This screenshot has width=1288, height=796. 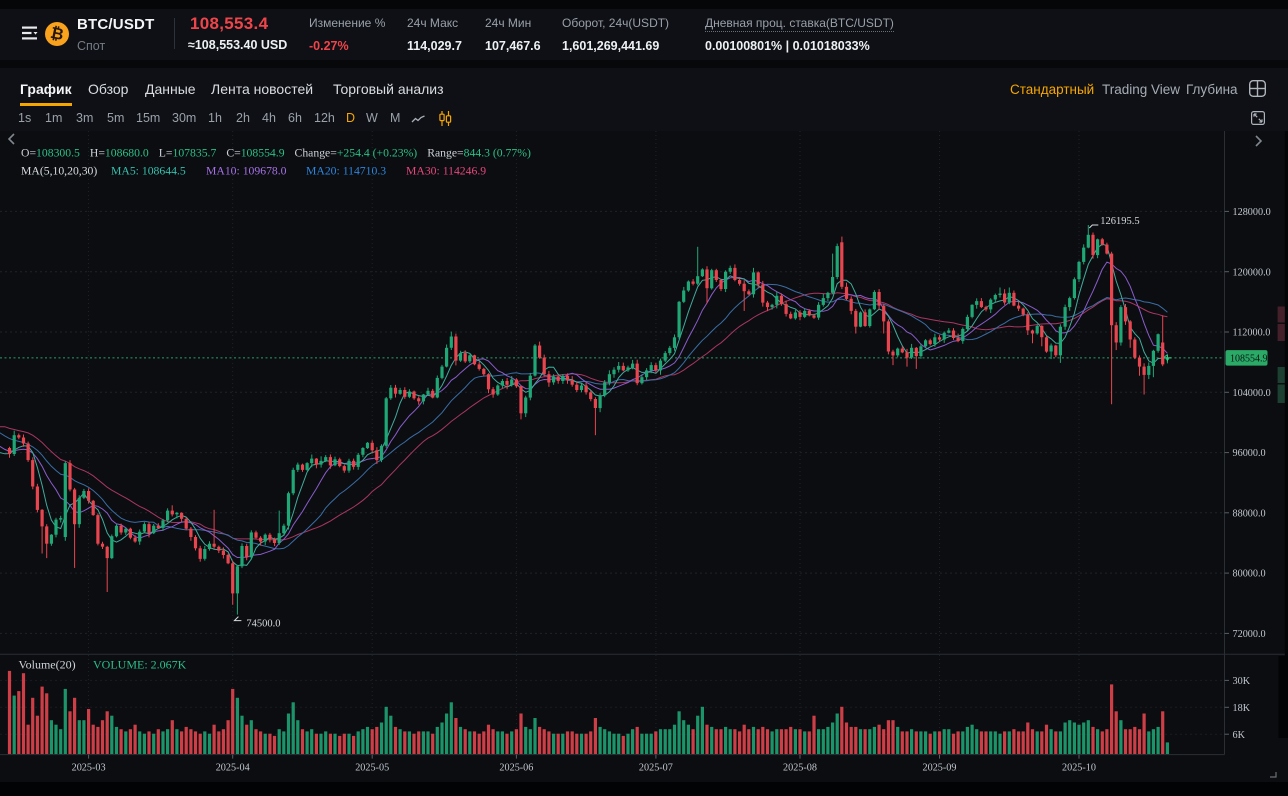 I want to click on svg-text: 88000.0, so click(x=1249, y=513).